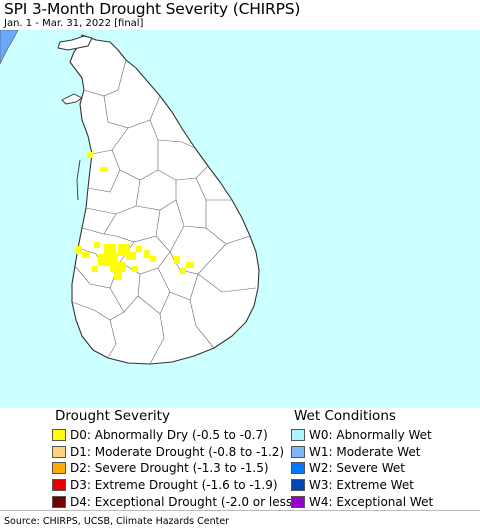 This screenshot has height=531, width=480. I want to click on legend-label: D4: Exceptional Drought (-2.0 or less), so click(183, 501).